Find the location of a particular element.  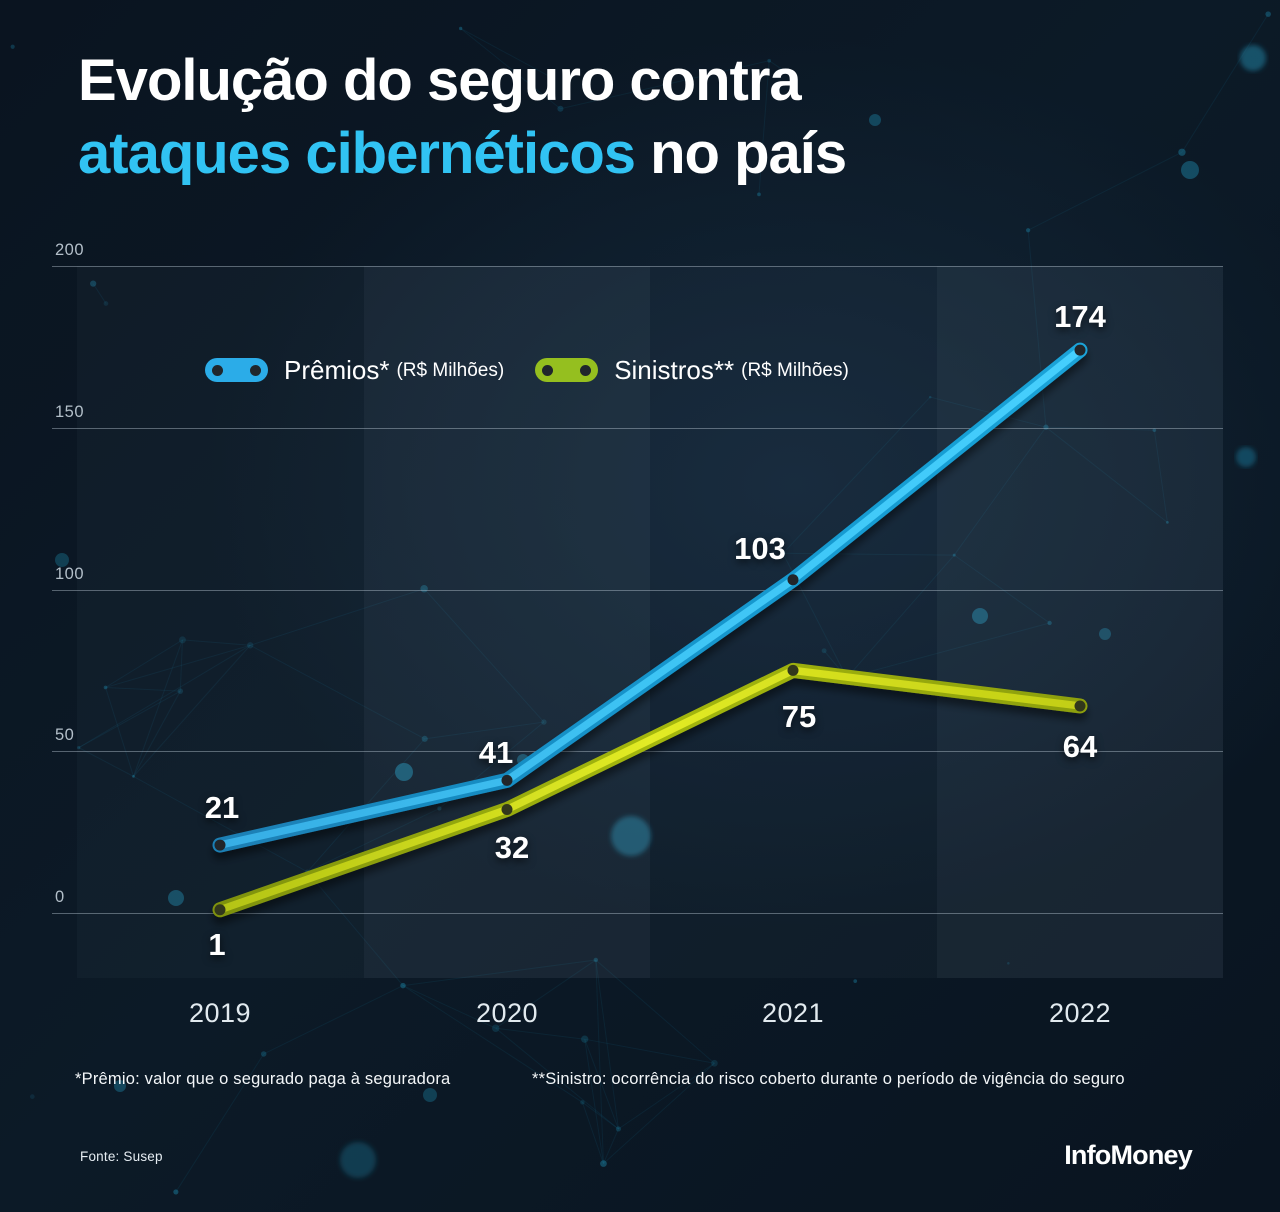

title-line1: Evolução do seguro contra is located at coordinates (440, 80).